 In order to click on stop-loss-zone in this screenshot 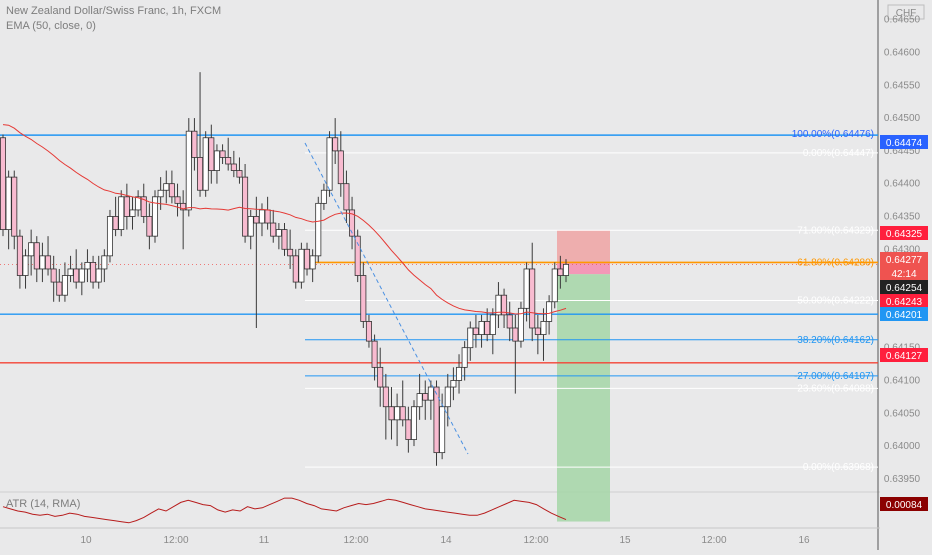, I will do `click(583, 246)`.